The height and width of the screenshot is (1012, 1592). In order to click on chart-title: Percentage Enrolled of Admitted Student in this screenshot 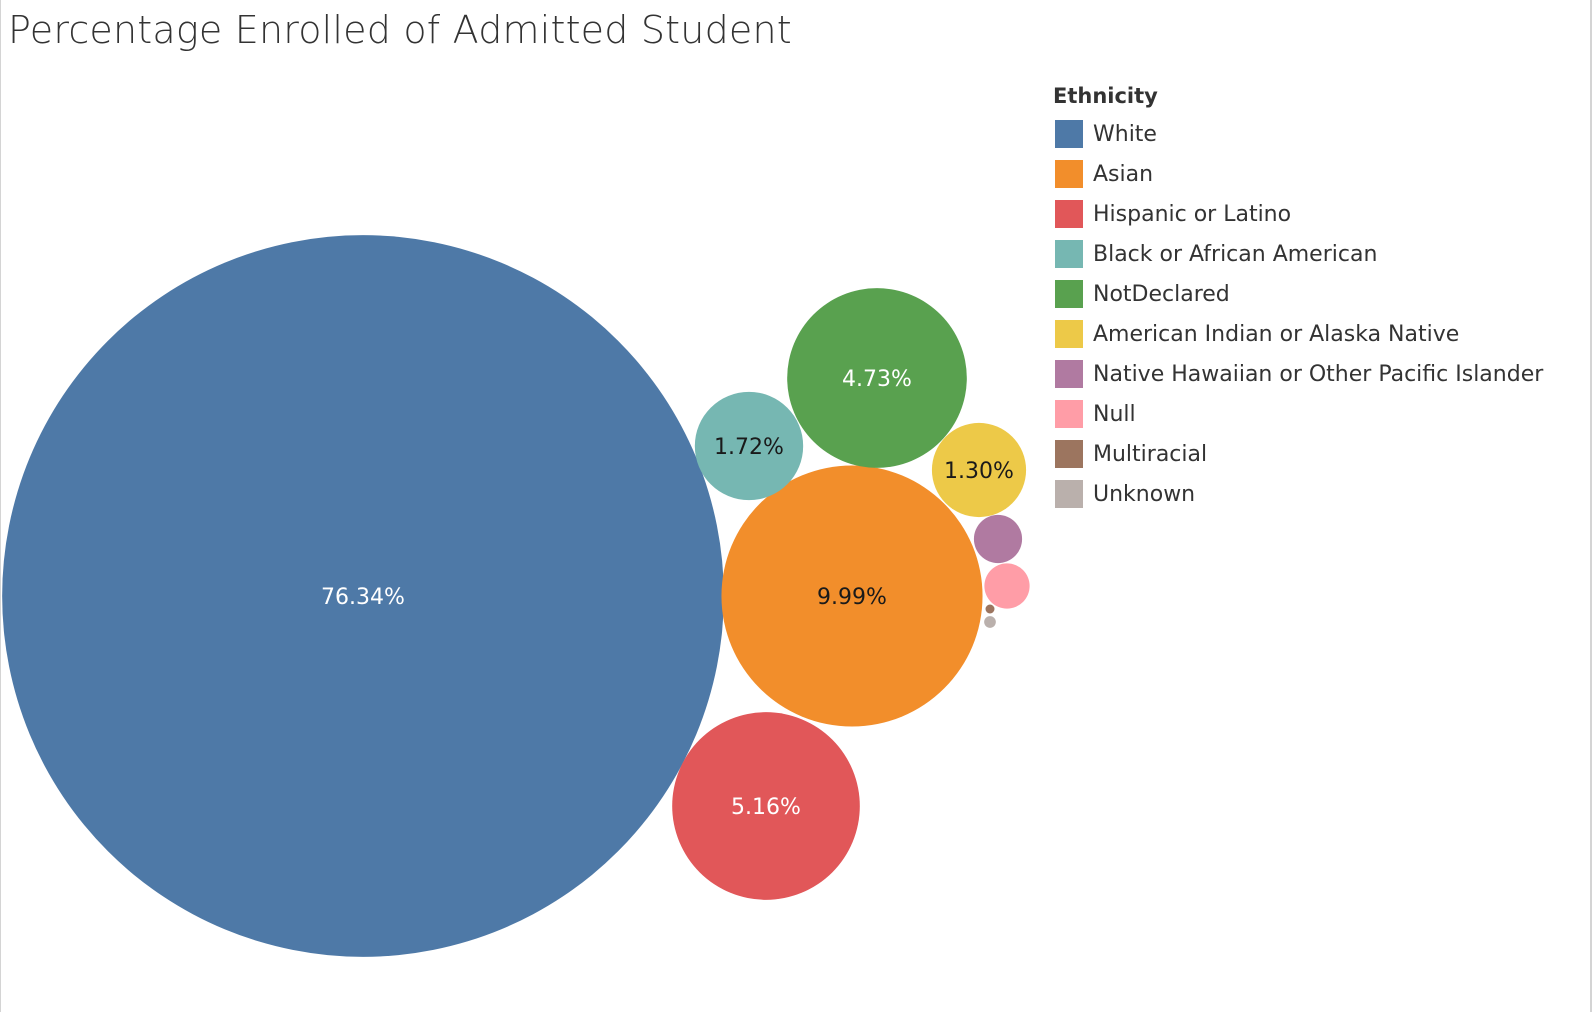, I will do `click(400, 30)`.